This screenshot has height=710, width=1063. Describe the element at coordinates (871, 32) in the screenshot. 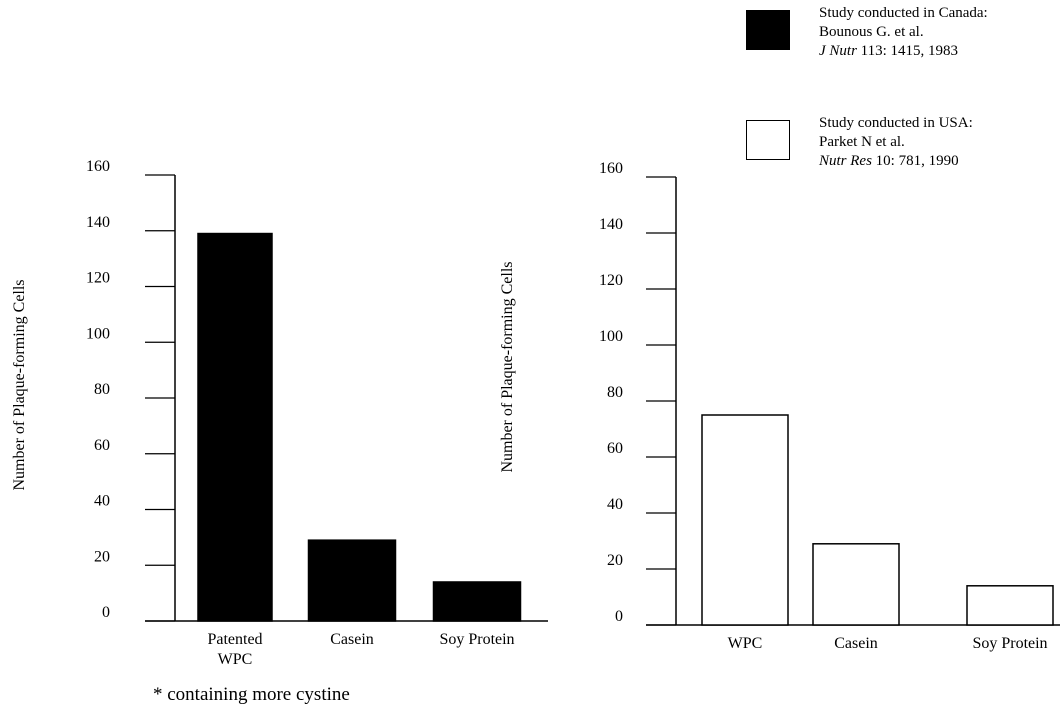

I see `legend-line: Bounous G. et al.` at that location.